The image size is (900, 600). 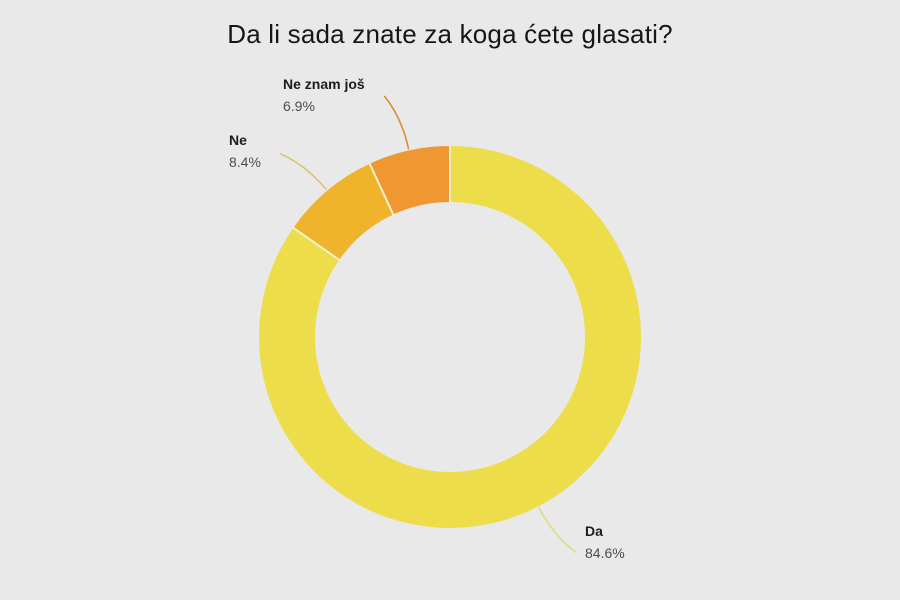 What do you see at coordinates (594, 531) in the screenshot?
I see `slice-label-name: Da` at bounding box center [594, 531].